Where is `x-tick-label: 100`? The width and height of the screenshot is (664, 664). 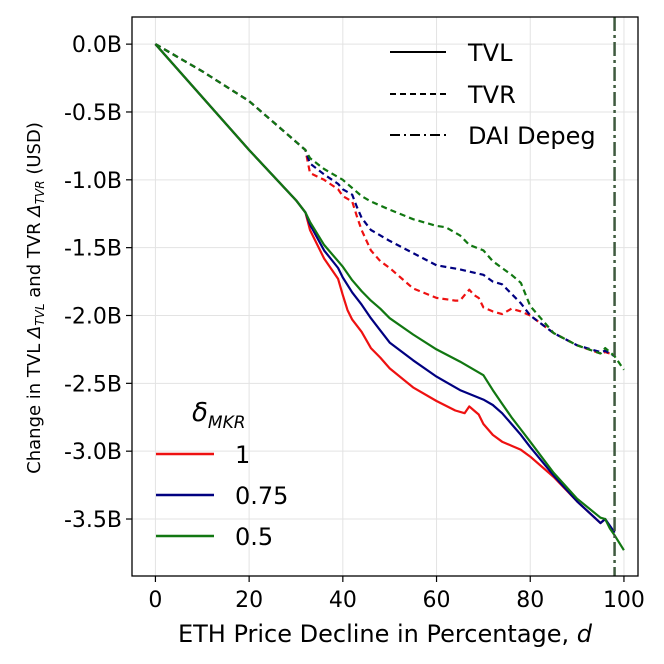
x-tick-label: 100 is located at coordinates (624, 600).